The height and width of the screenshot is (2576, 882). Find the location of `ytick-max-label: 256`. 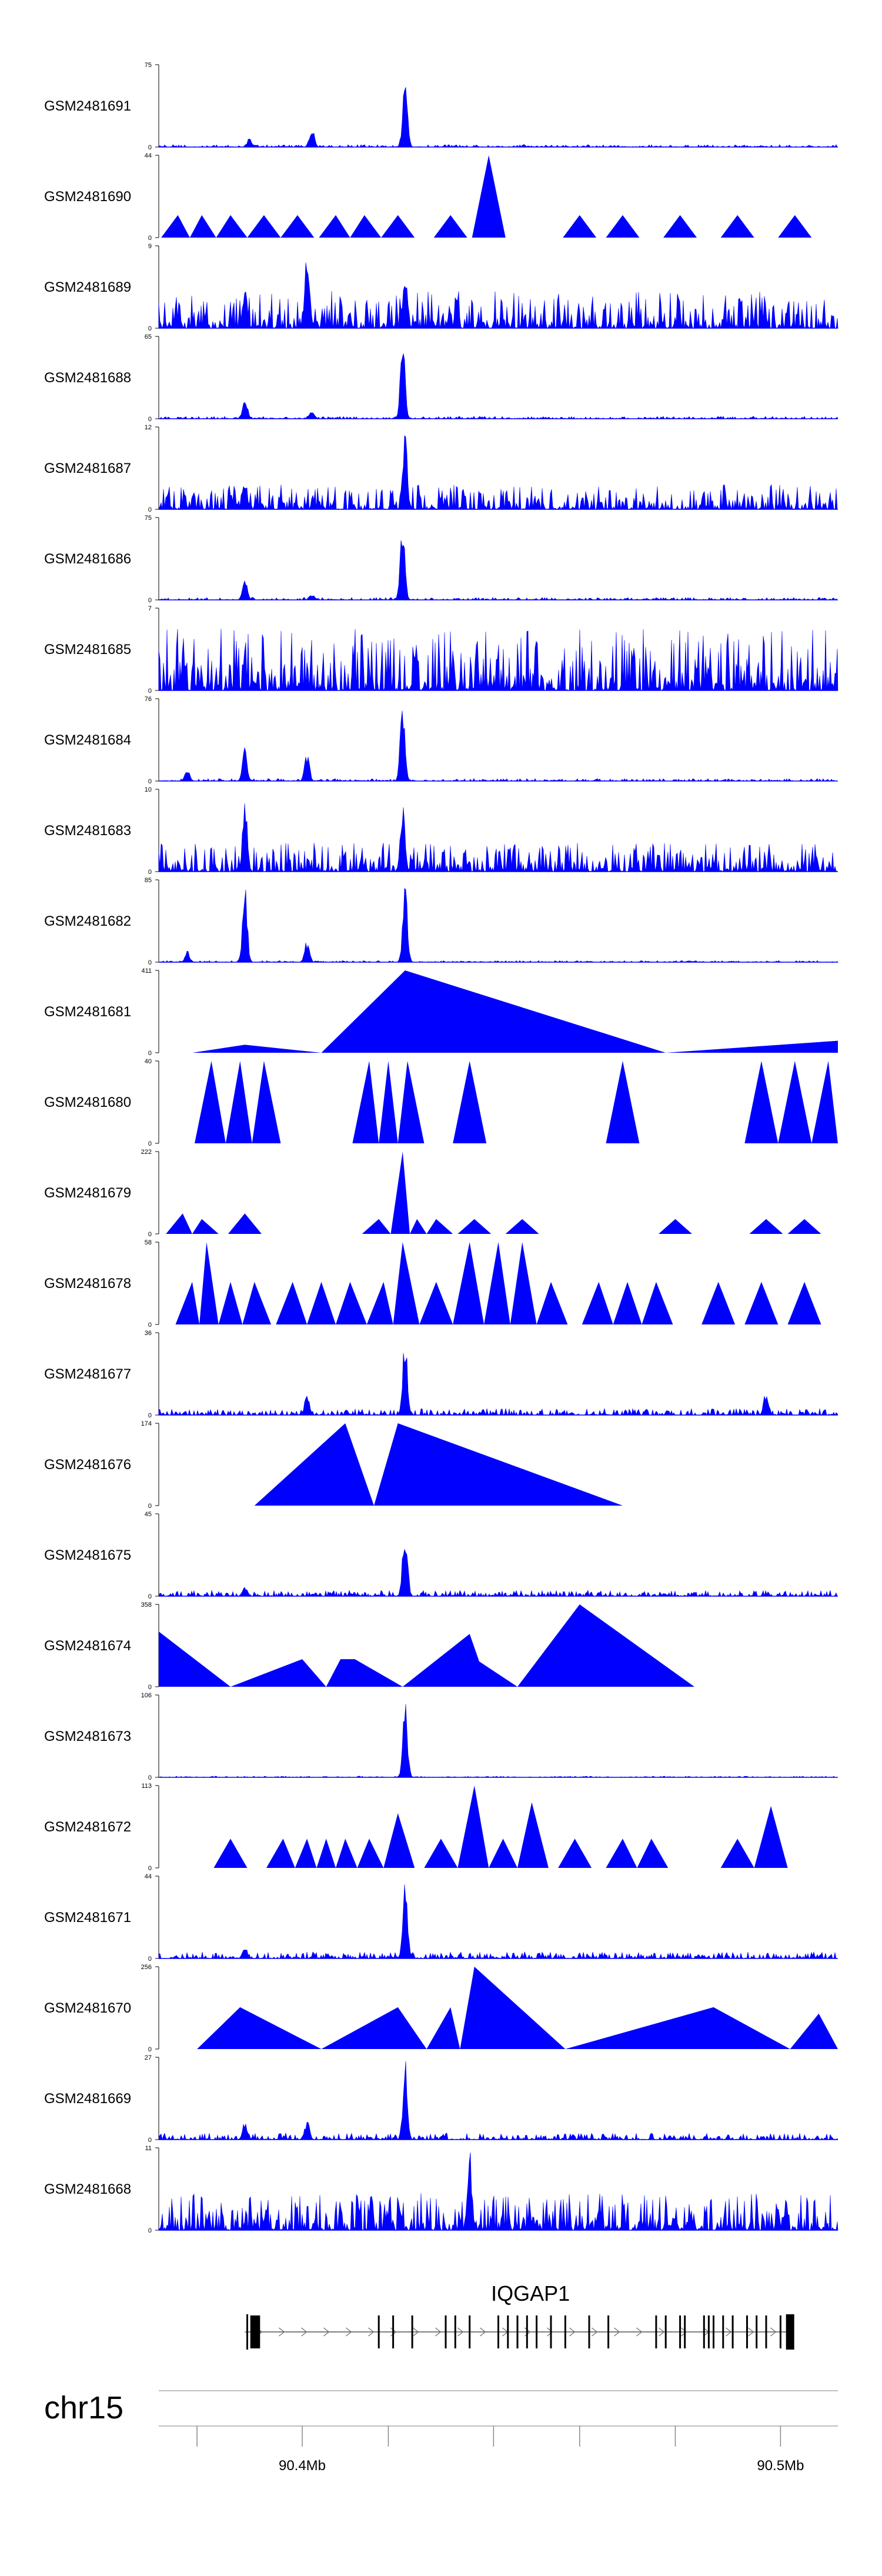

ytick-max-label: 256 is located at coordinates (146, 1967).